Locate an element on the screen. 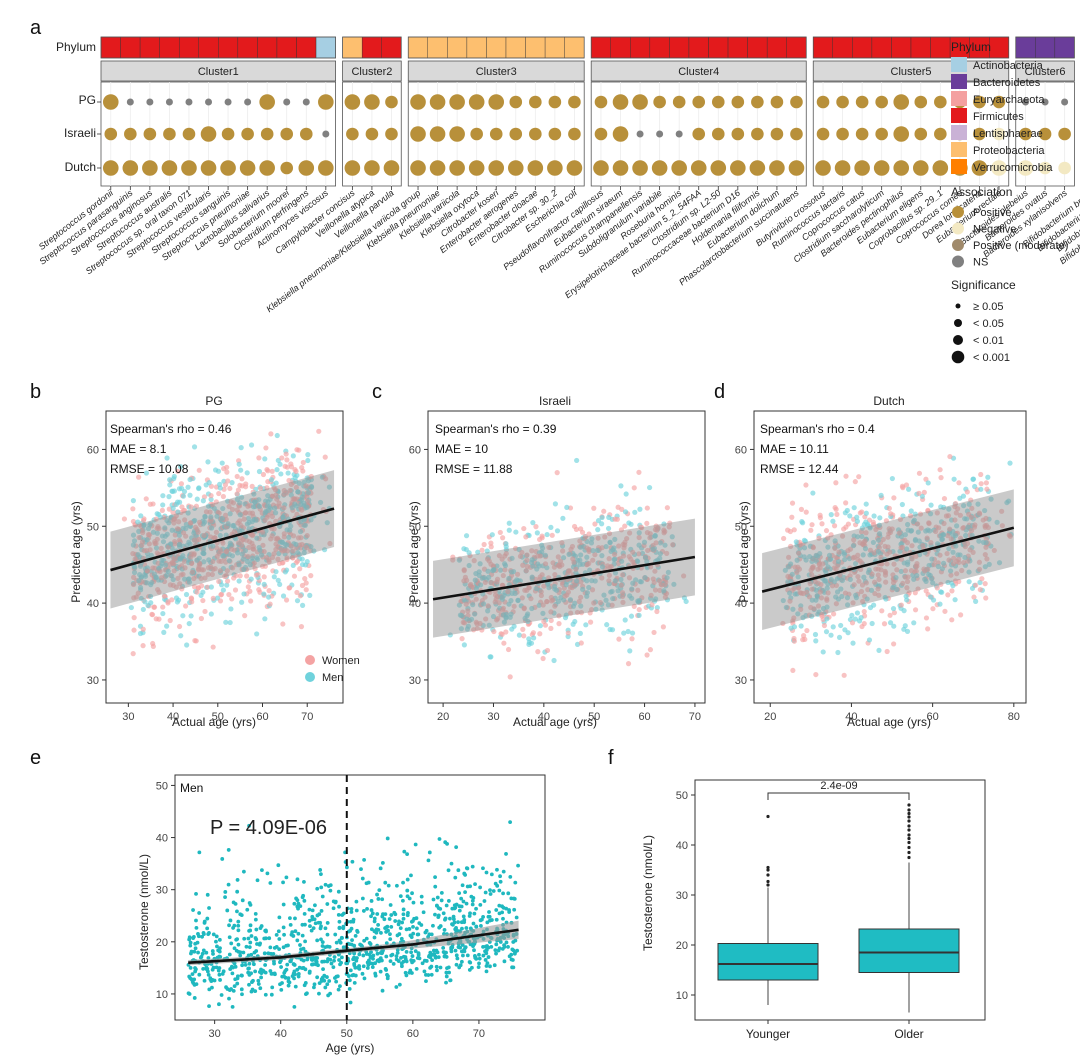 This screenshot has height=1058, width=1080. outlier-point is located at coordinates (909, 838).